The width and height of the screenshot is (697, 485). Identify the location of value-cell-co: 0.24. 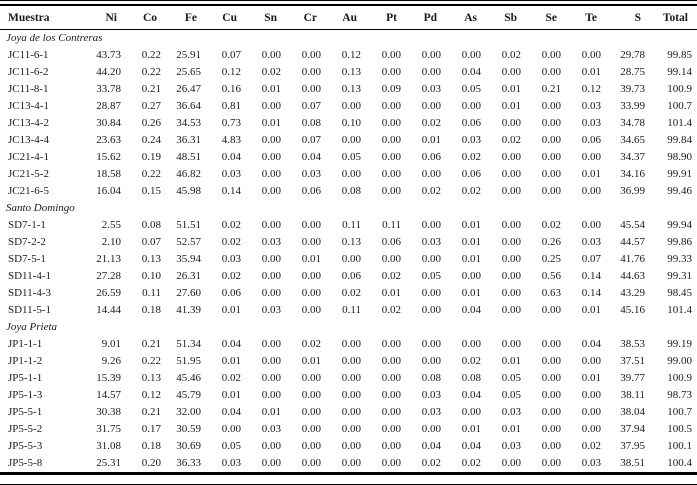
(151, 140).